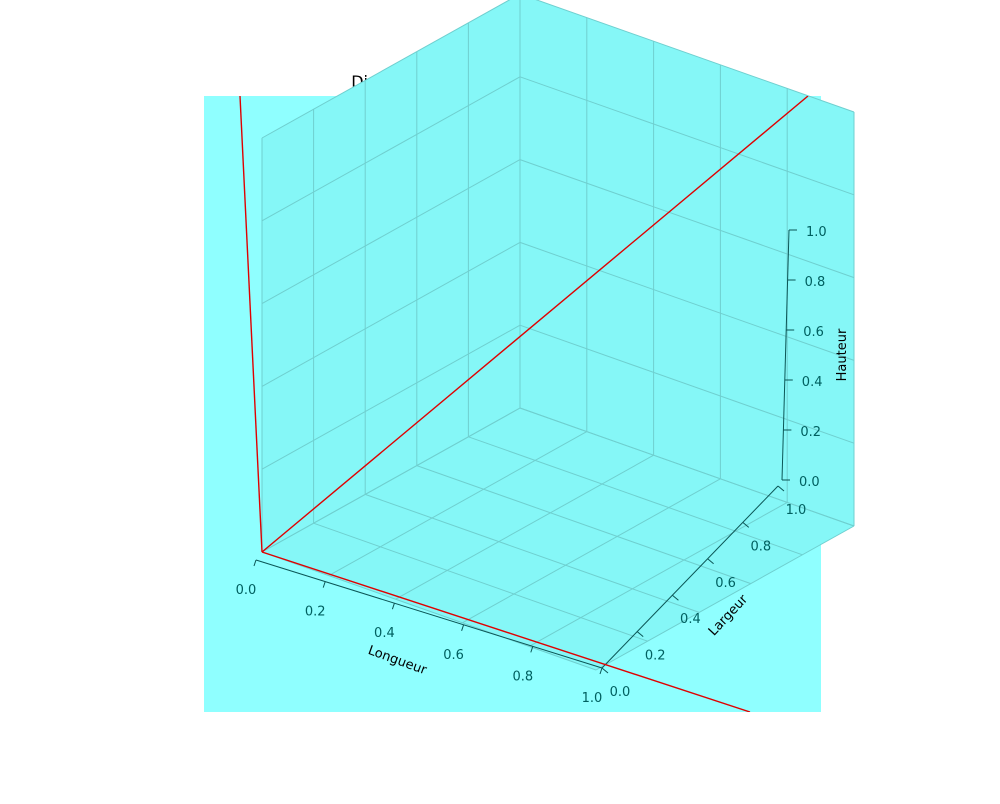 The width and height of the screenshot is (1000, 804). I want to click on z-tick-label: 0.6, so click(813, 332).